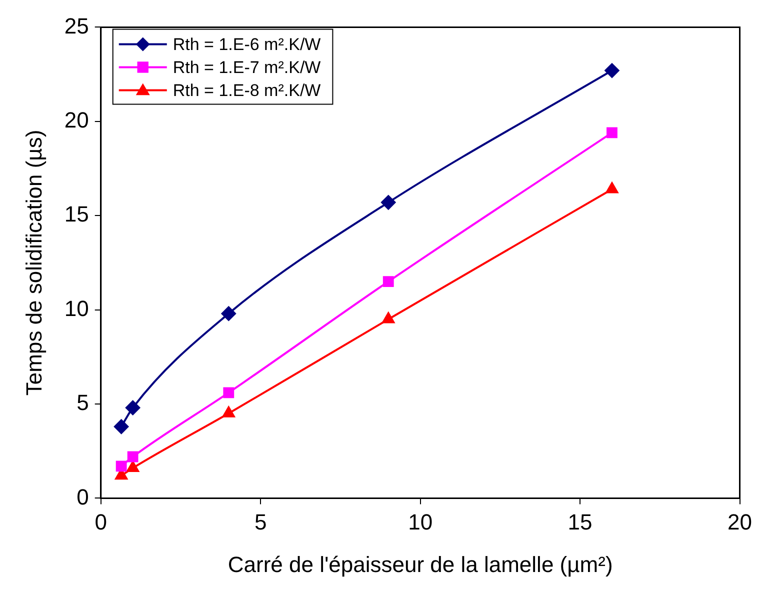 This screenshot has width=766, height=601. What do you see at coordinates (246, 90) in the screenshot?
I see `legend-label: Rth = 1.E-8 m².K/W` at bounding box center [246, 90].